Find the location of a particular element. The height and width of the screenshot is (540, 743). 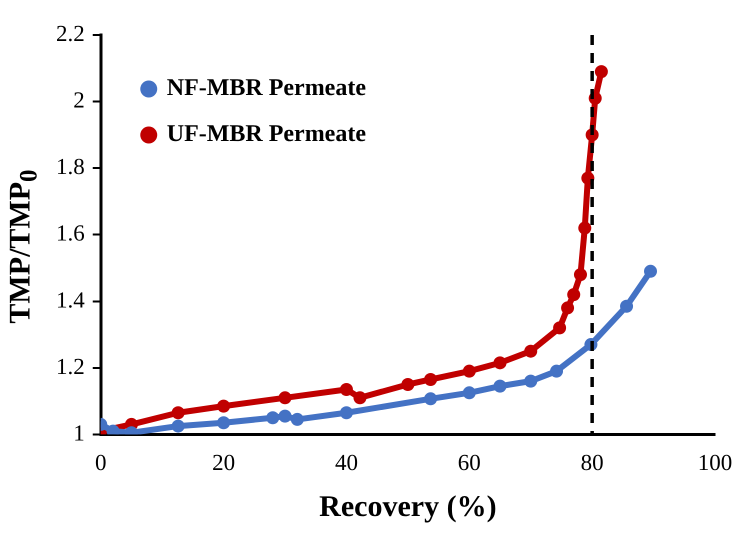

x-tick-label: 100 is located at coordinates (715, 463).